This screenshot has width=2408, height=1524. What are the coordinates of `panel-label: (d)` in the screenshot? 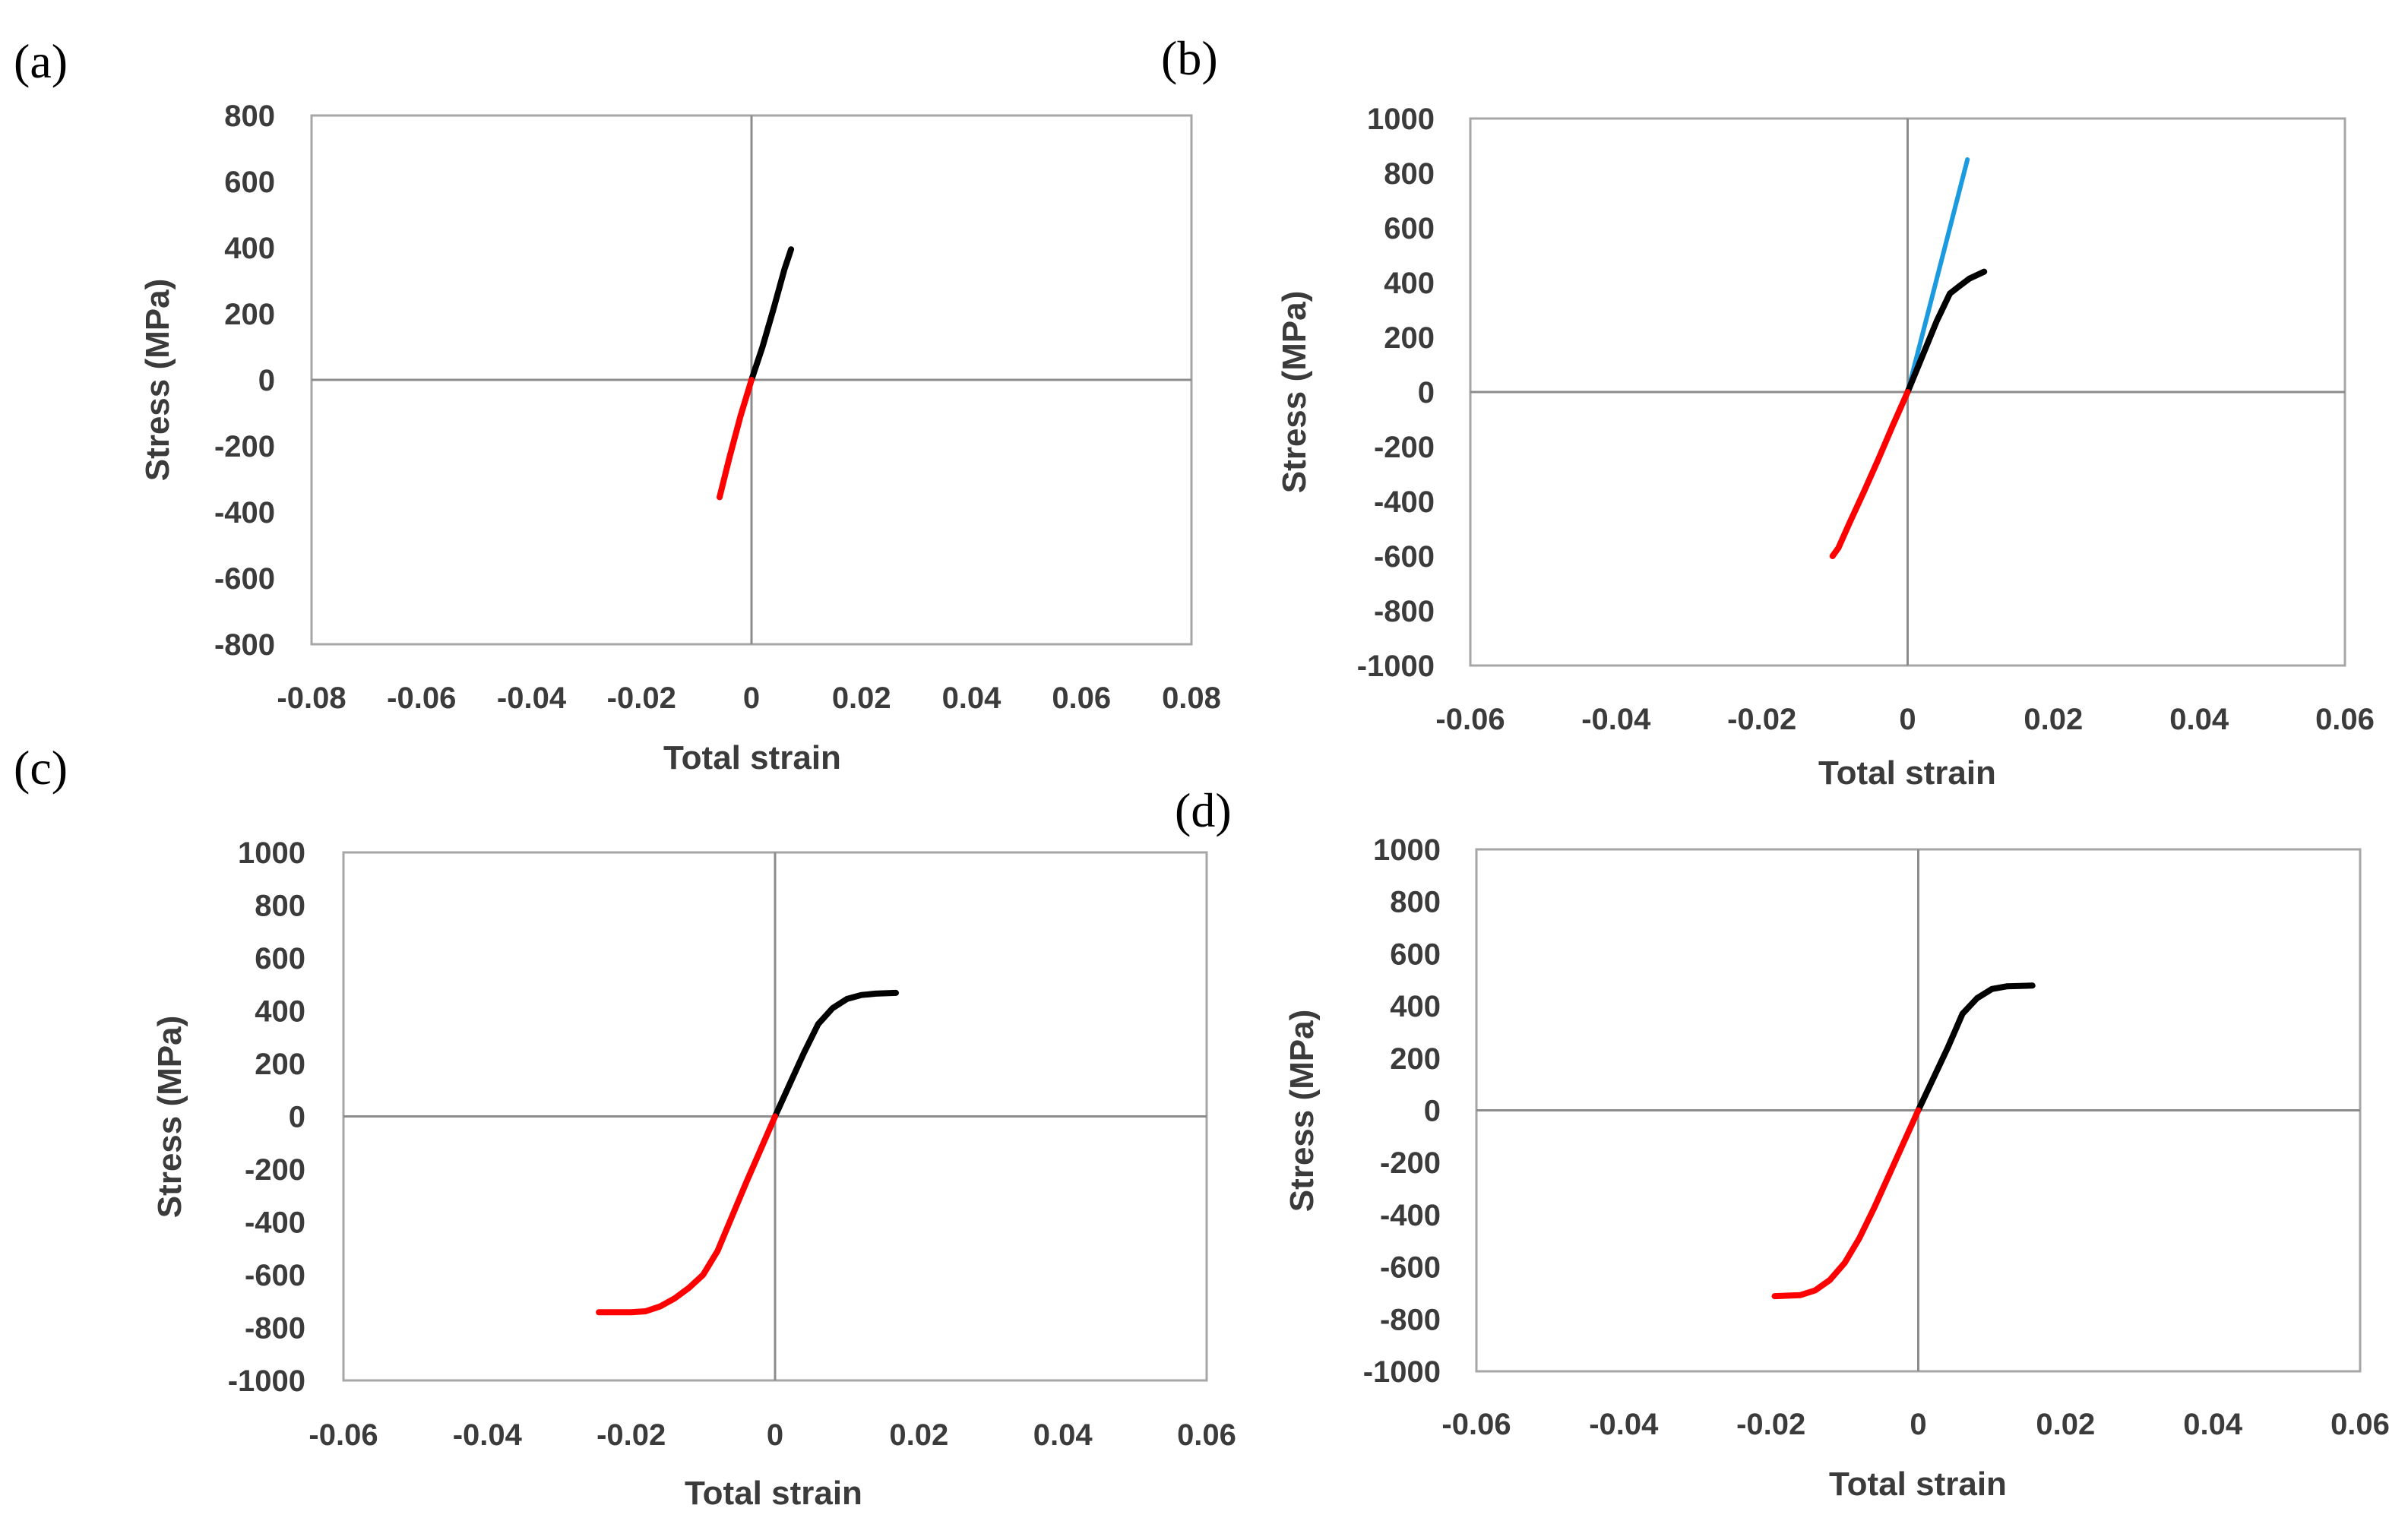 It's located at (1203, 810).